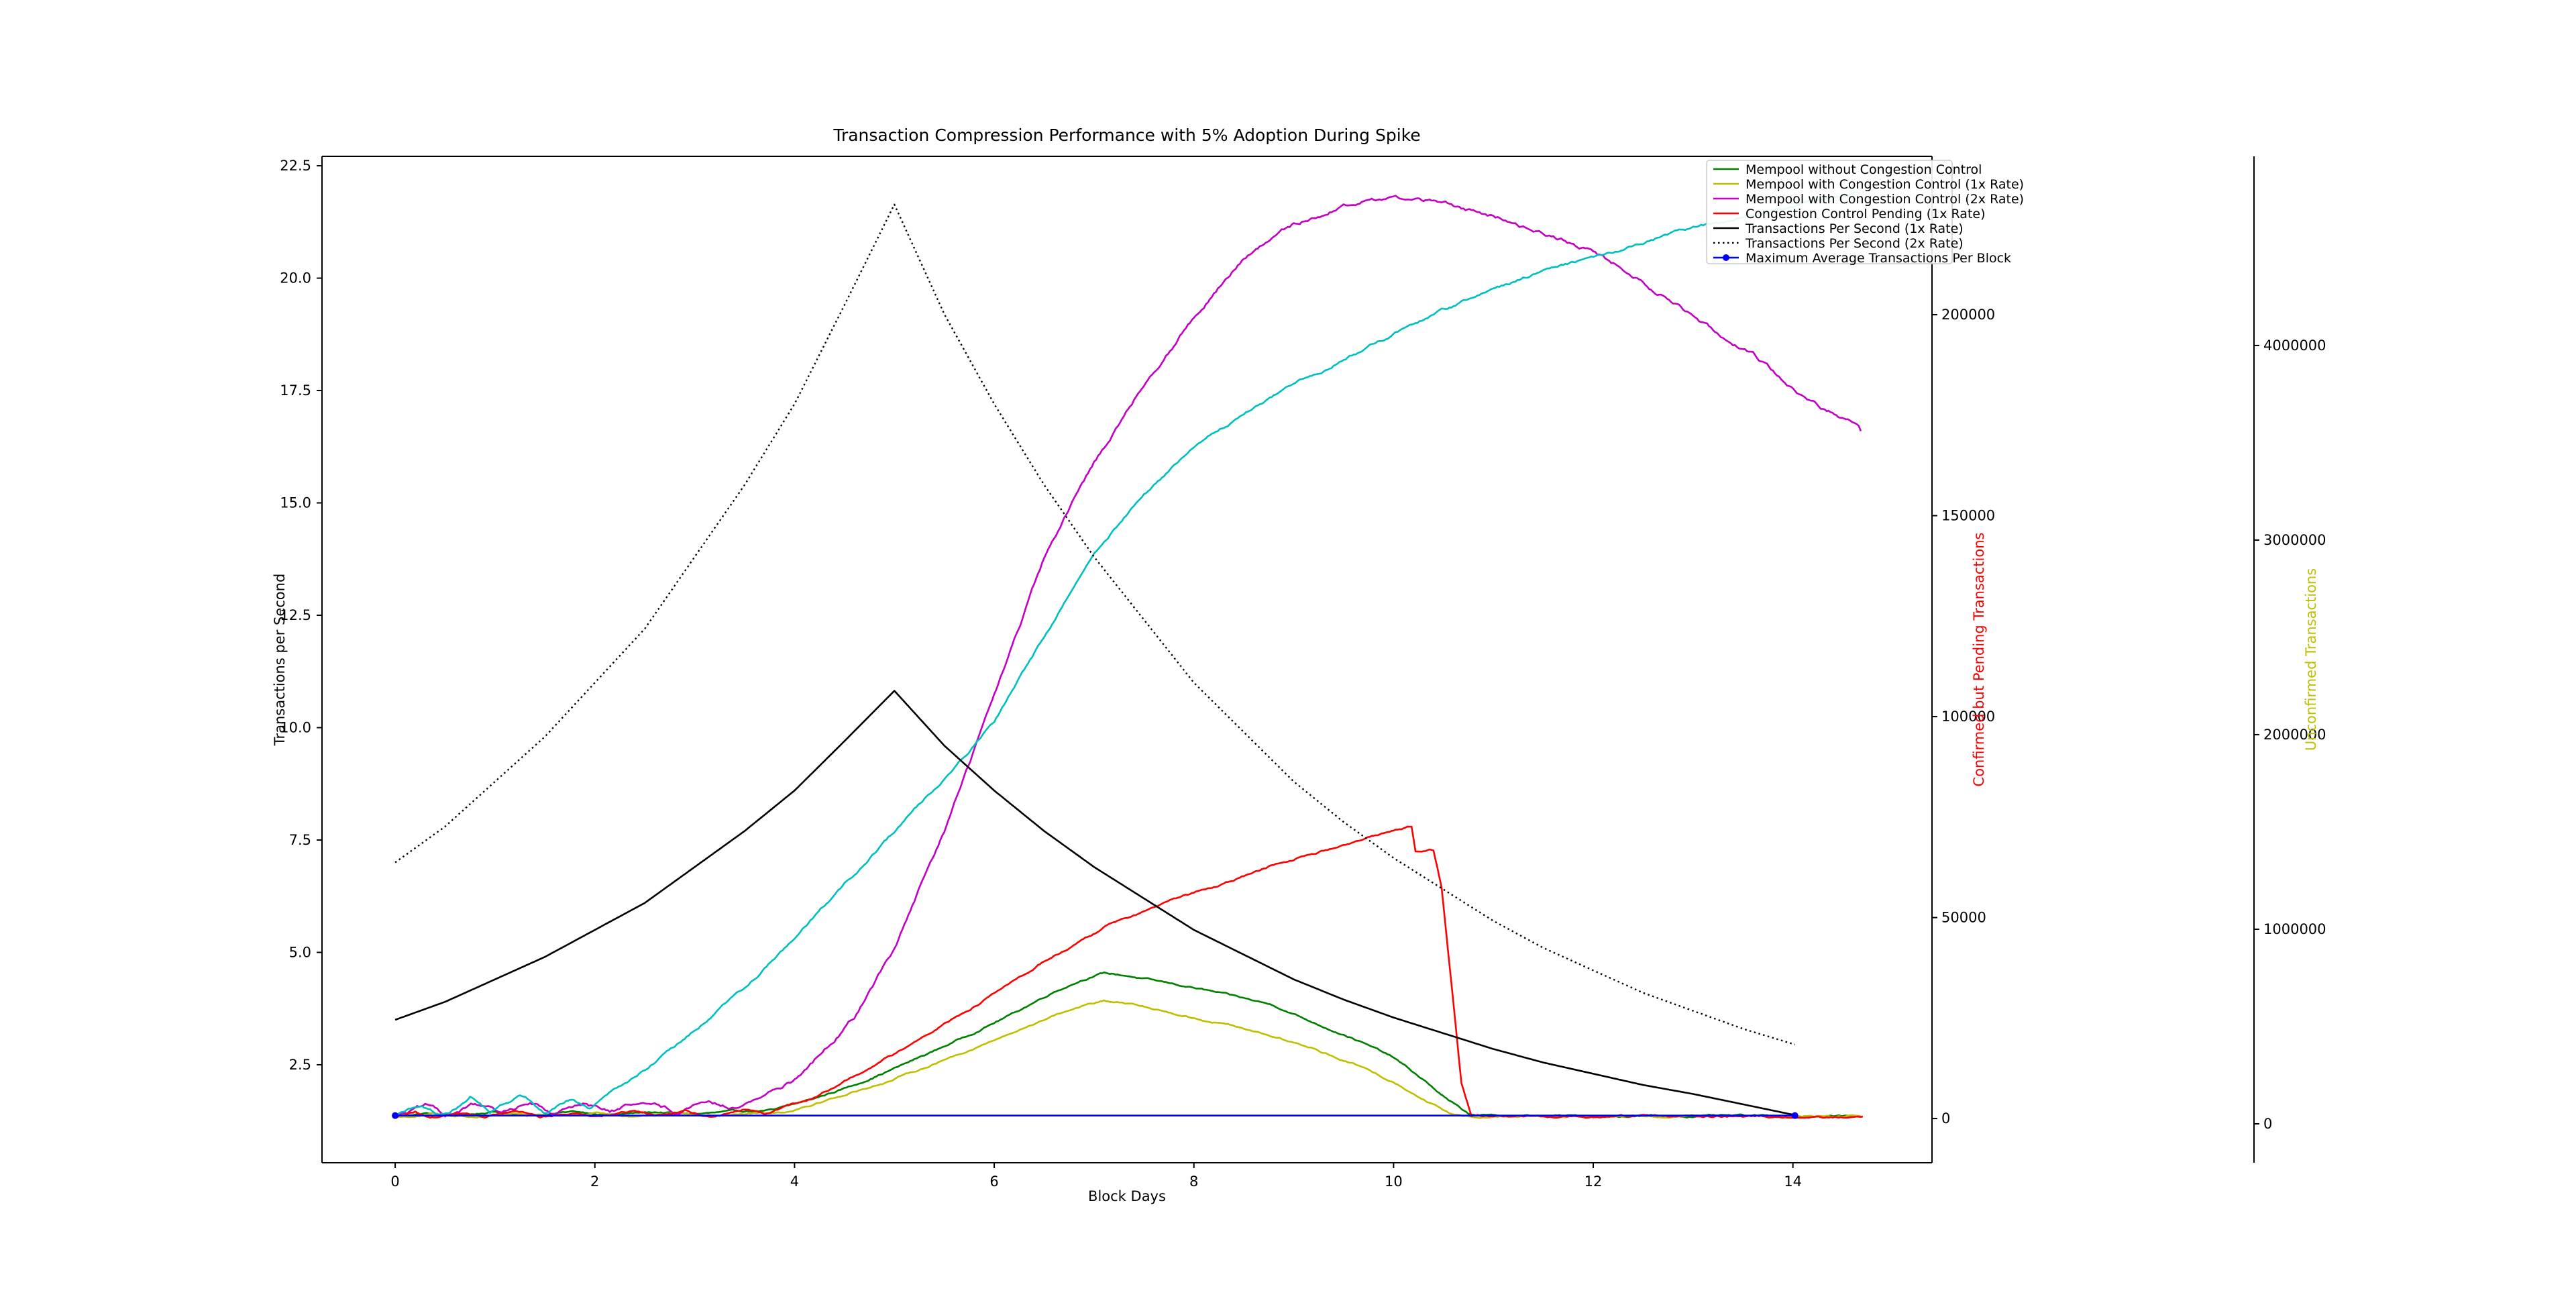 This screenshot has width=2576, height=1307. I want to click on legend-entry-label: Transactions Per Second (1x Rate), so click(1854, 228).